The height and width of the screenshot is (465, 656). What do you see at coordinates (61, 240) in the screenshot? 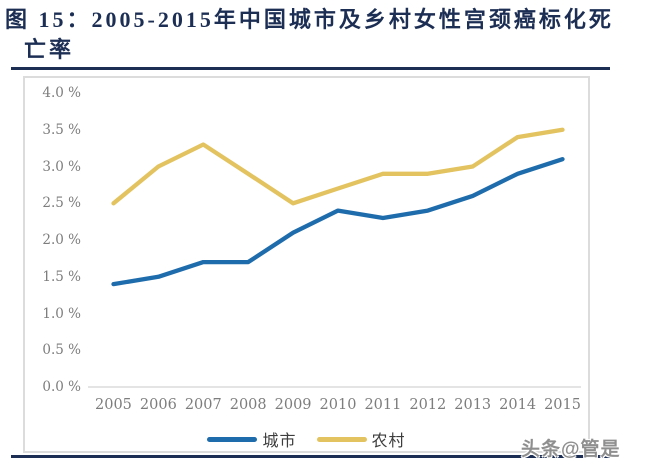
I see `y-axis-tick-label: 2.0 %` at bounding box center [61, 240].